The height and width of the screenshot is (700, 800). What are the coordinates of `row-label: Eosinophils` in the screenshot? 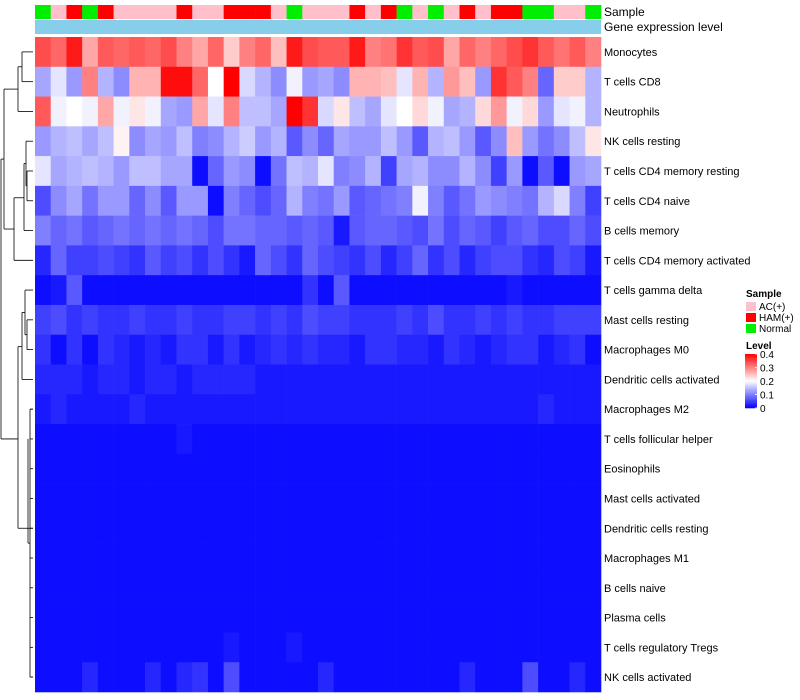 It's located at (632, 470).